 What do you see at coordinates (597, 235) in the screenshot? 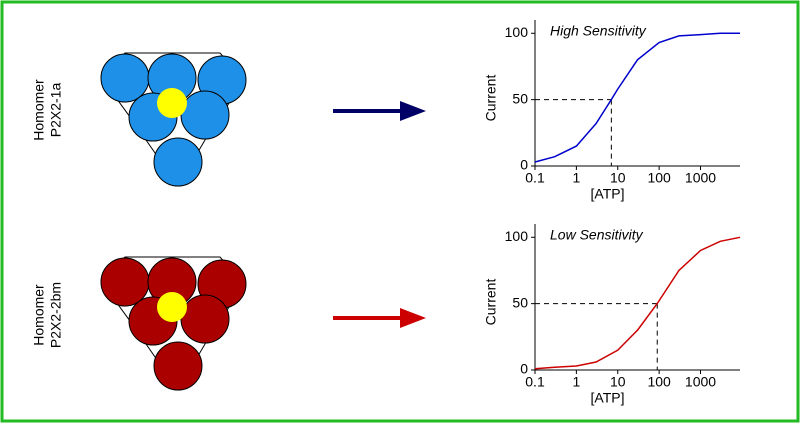
I see `annotation: Low Sensitivity` at bounding box center [597, 235].